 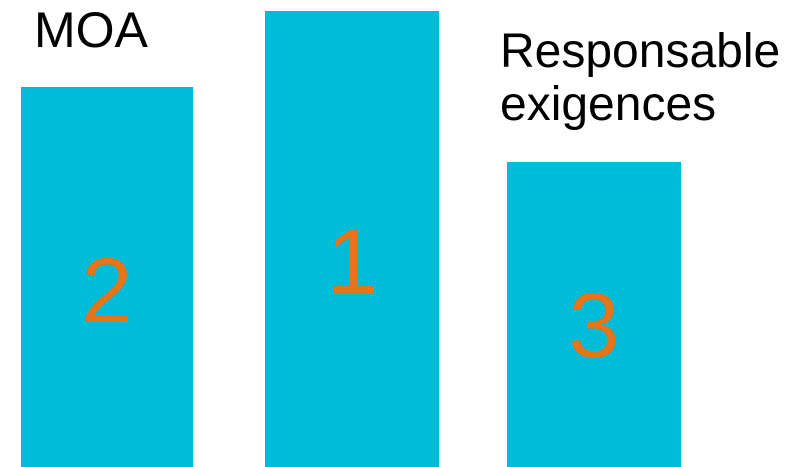 What do you see at coordinates (594, 326) in the screenshot?
I see `rank-number-3: 3` at bounding box center [594, 326].